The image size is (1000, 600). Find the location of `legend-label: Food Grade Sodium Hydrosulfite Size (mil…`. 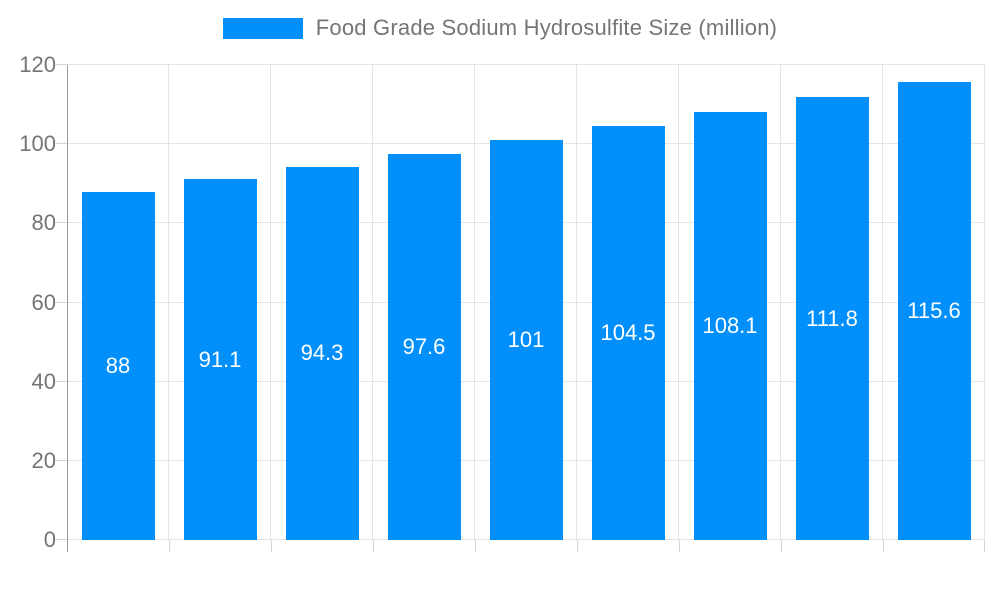

legend-label: Food Grade Sodium Hydrosulfite Size (mil… is located at coordinates (546, 27).